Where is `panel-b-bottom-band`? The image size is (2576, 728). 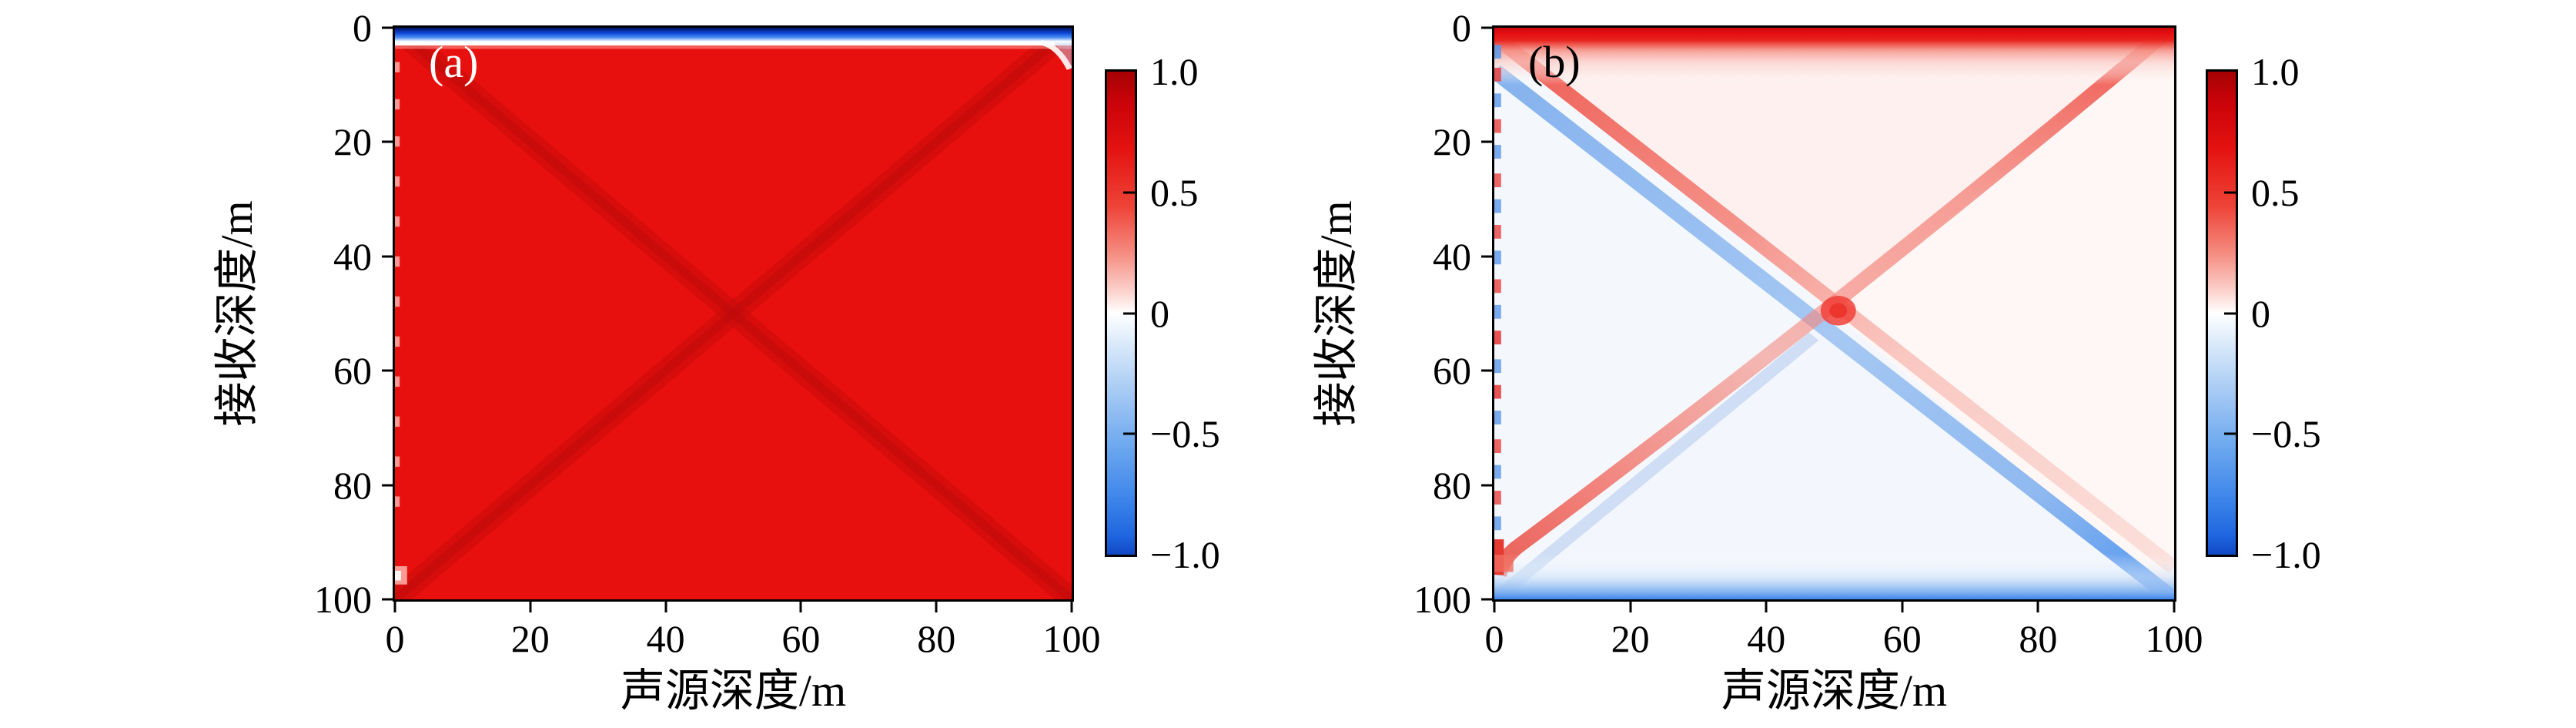
panel-b-bottom-band is located at coordinates (1834, 576).